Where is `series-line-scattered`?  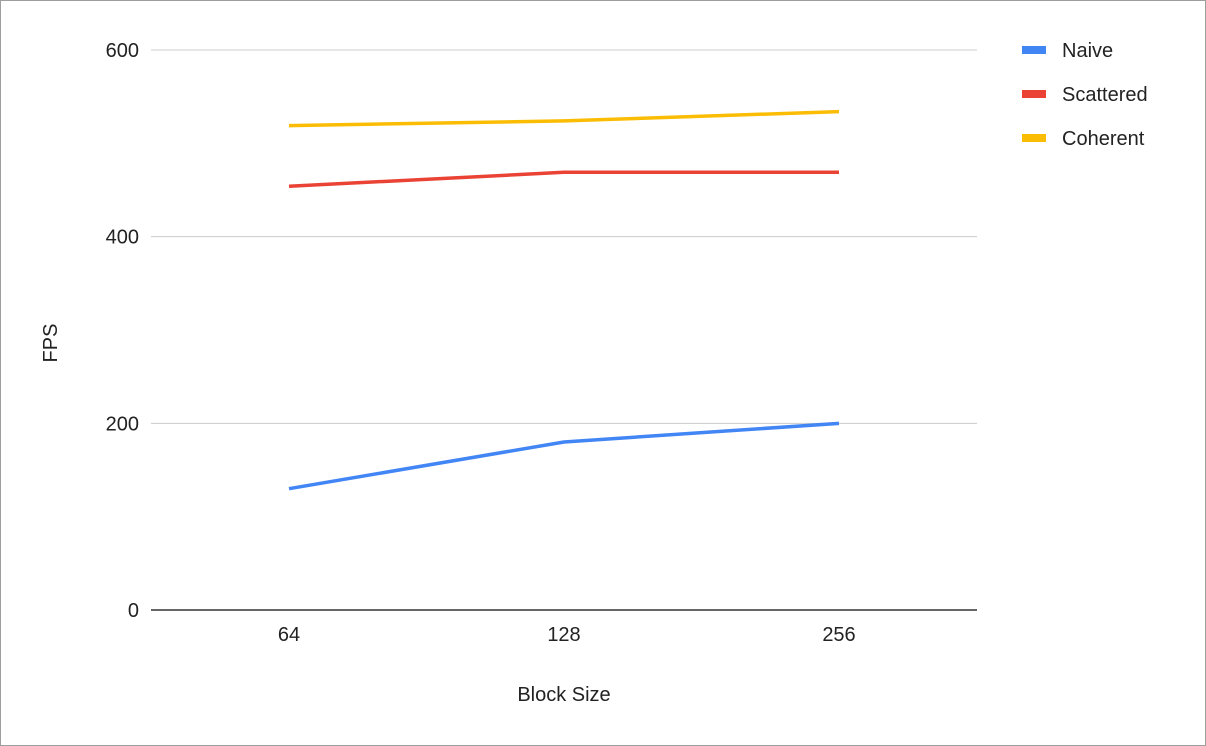
series-line-scattered is located at coordinates (563, 179).